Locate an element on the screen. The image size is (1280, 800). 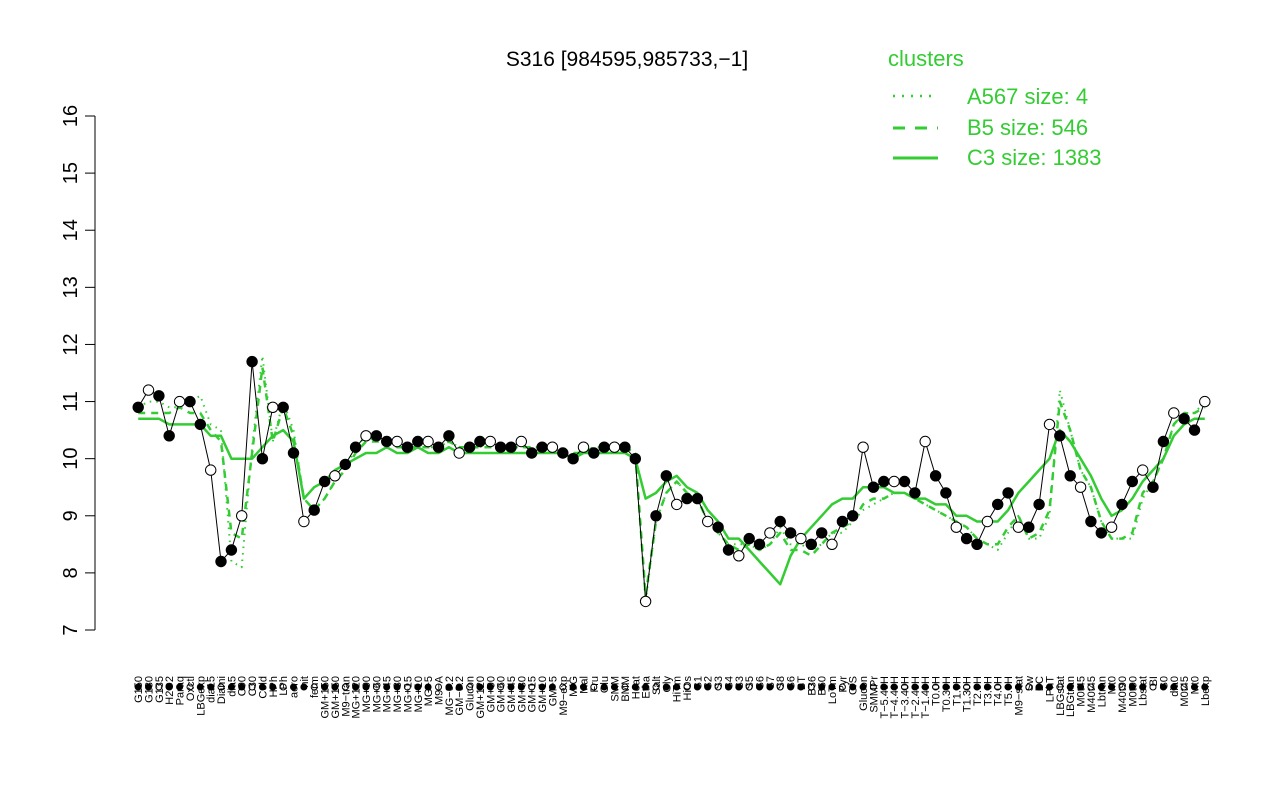
x-tick-label: Sw is located at coordinates (1030, 683).